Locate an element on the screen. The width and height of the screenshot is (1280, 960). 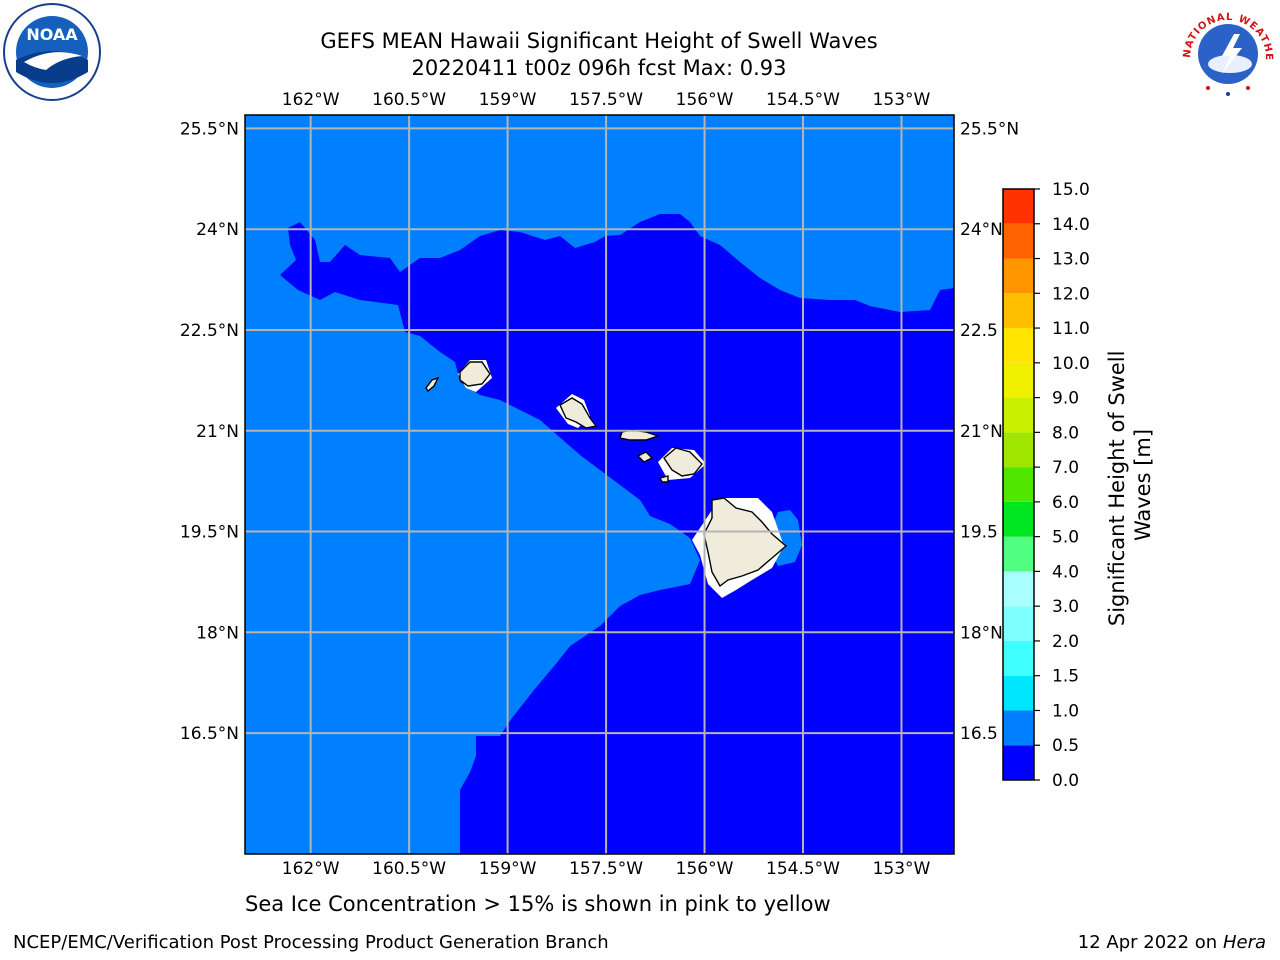
lon-label-top: 160.5°W is located at coordinates (409, 100).